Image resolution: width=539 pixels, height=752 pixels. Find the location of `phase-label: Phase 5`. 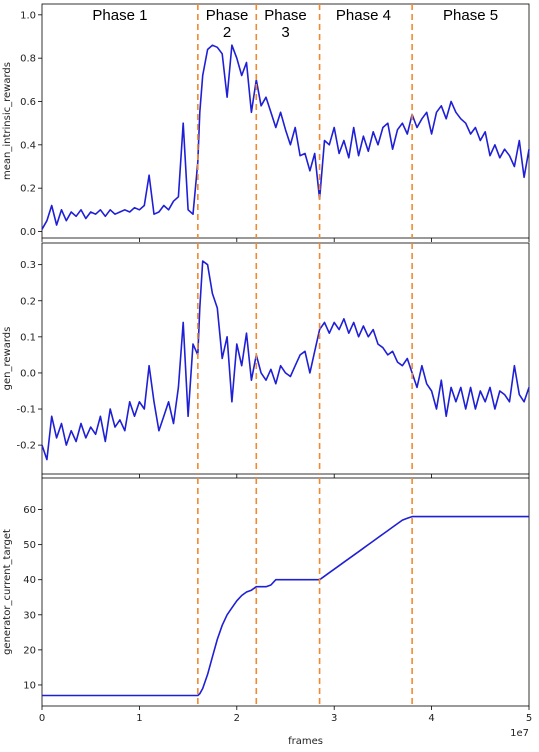

phase-label: Phase 5 is located at coordinates (470, 15).